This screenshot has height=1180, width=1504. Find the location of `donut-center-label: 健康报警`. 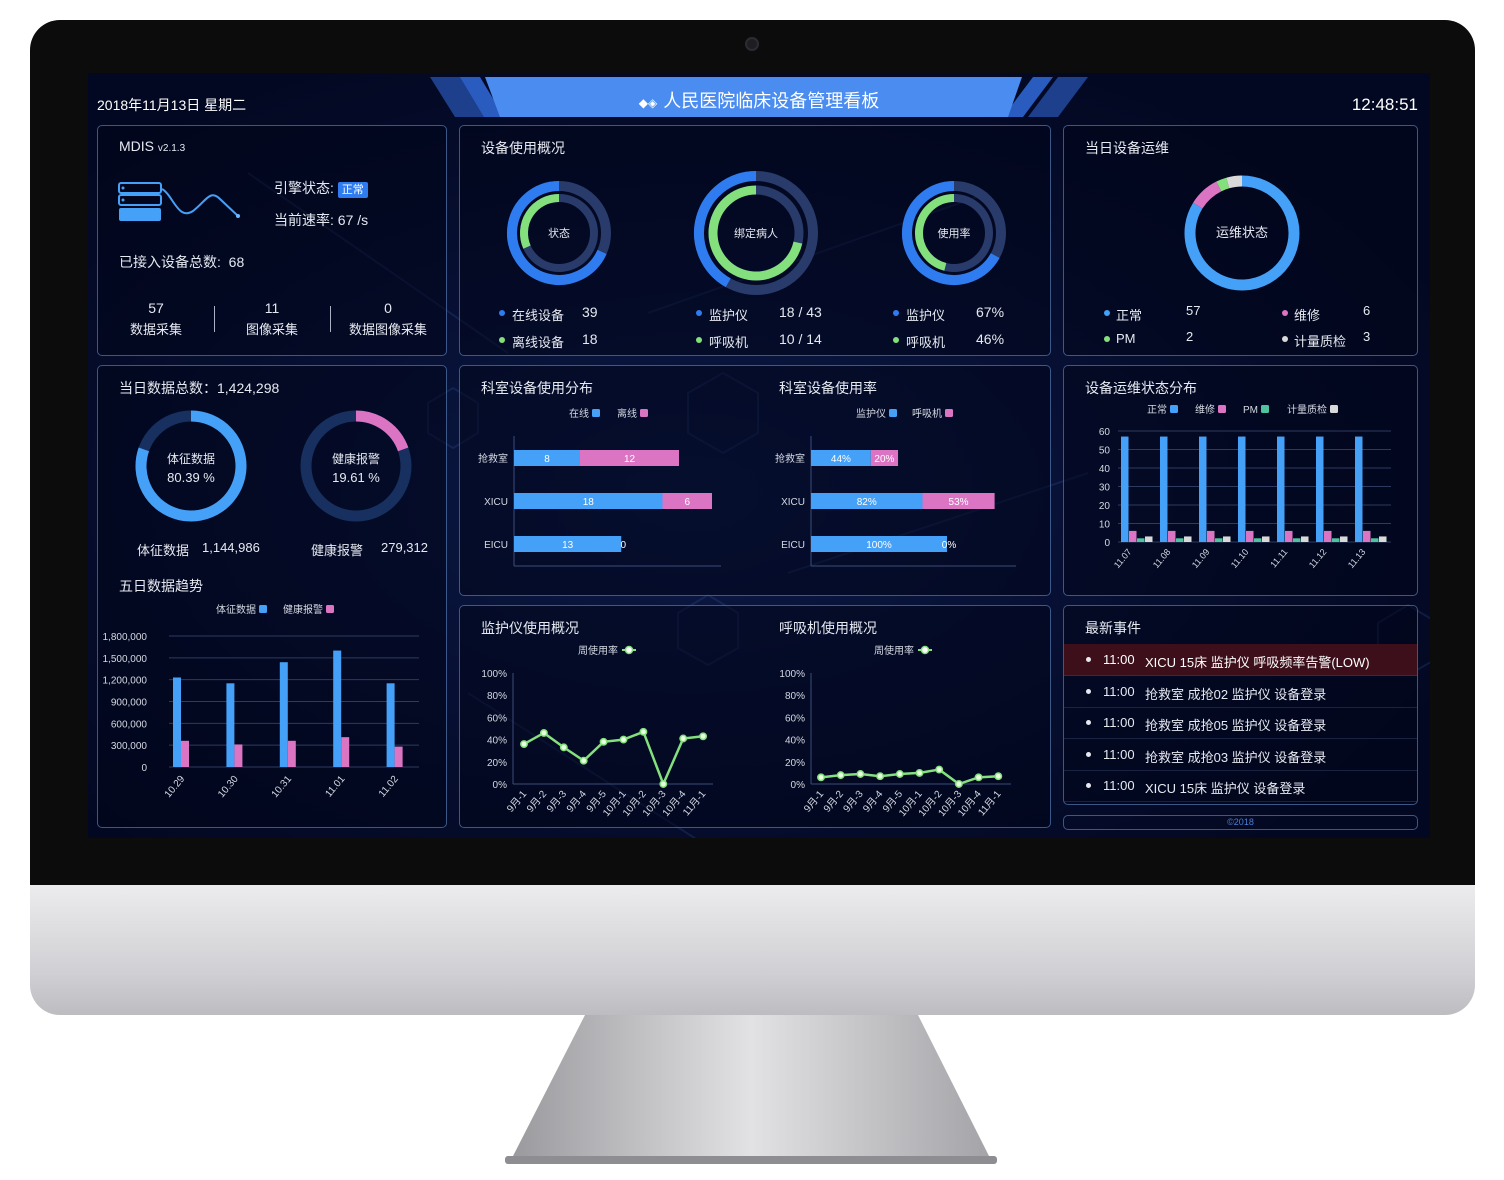

donut-center-label: 健康报警 is located at coordinates (356, 458).